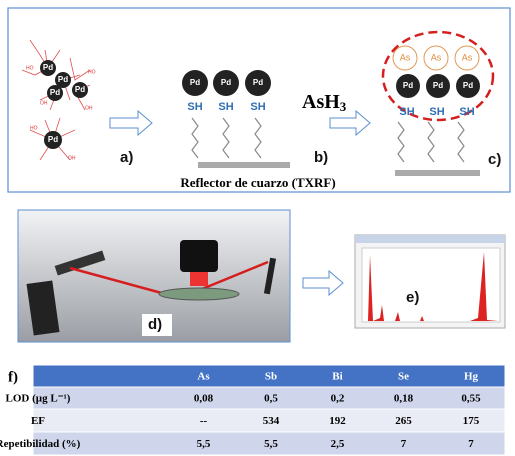  I want to click on table-cell: 0,5, so click(271, 399).